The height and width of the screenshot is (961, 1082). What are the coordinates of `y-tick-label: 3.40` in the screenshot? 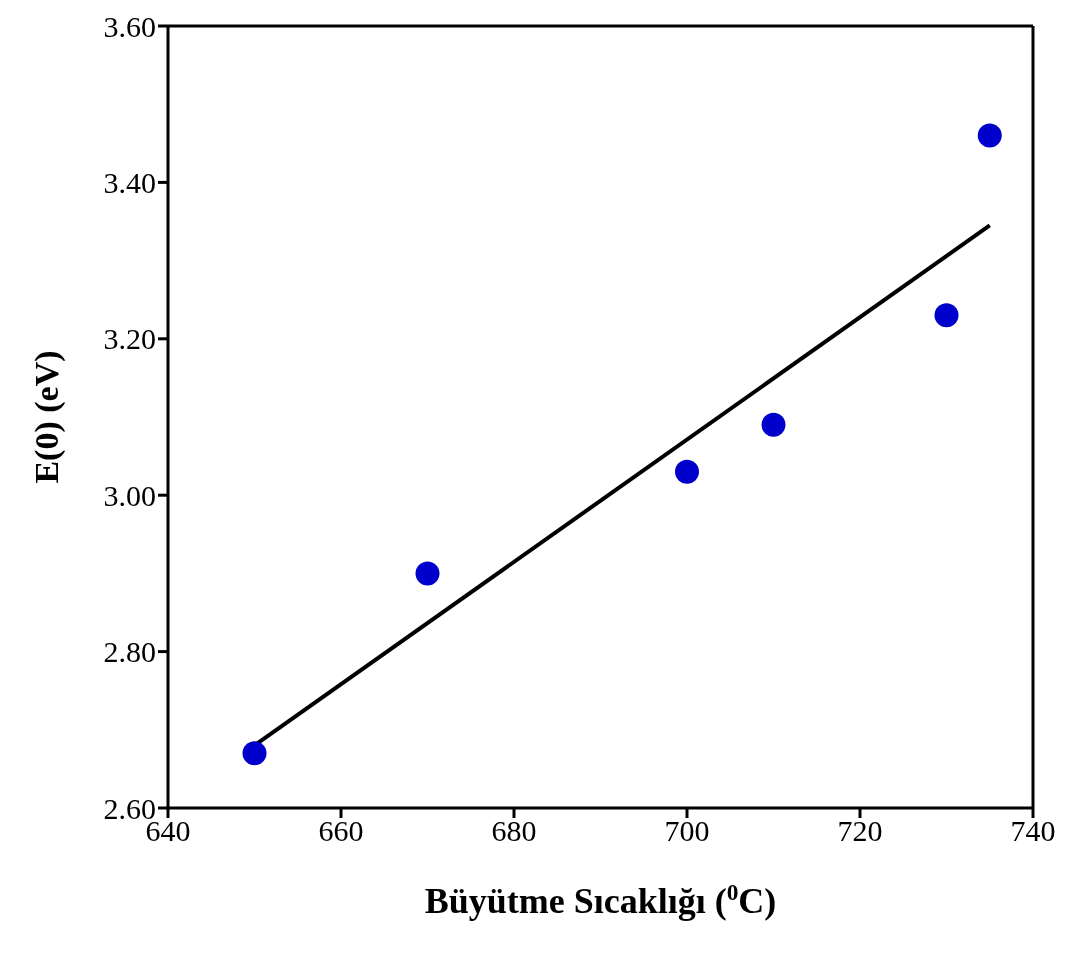 It's located at (129, 183).